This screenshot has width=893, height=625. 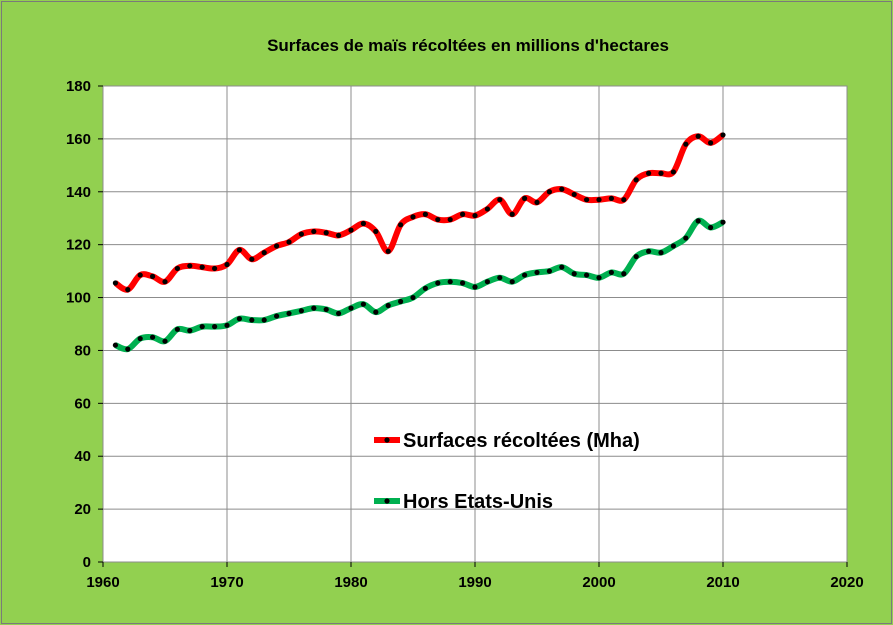 I want to click on x-tick-label: 1980, so click(x=350, y=582).